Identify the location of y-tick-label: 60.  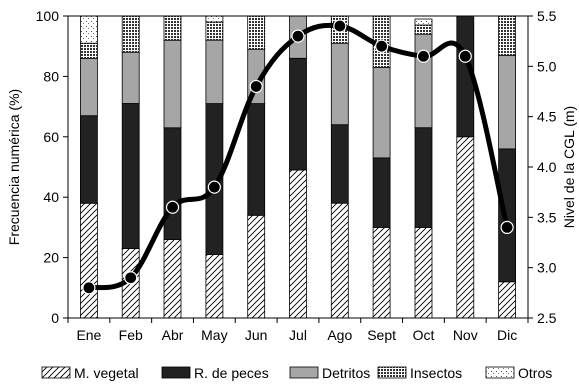
(51, 137).